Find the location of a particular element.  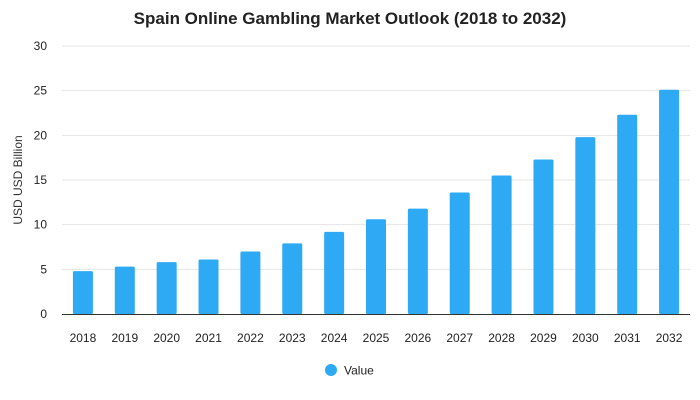

x-tick-label: 2030 is located at coordinates (585, 338).